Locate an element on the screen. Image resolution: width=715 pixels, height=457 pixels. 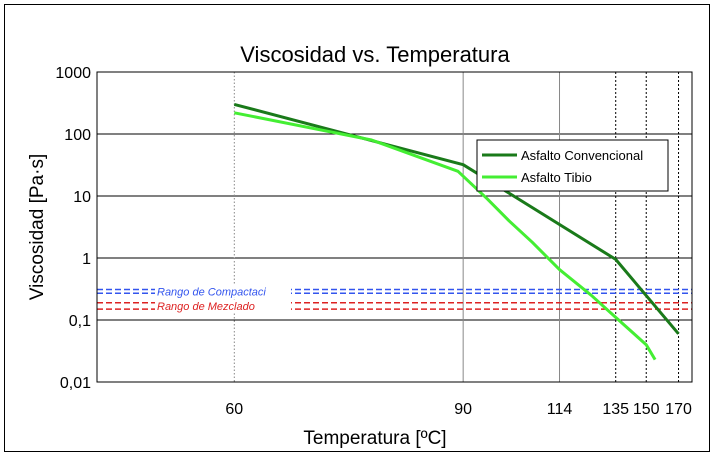
x-tick-labels: 60 90 114 135 150 170 is located at coordinates (458, 409).